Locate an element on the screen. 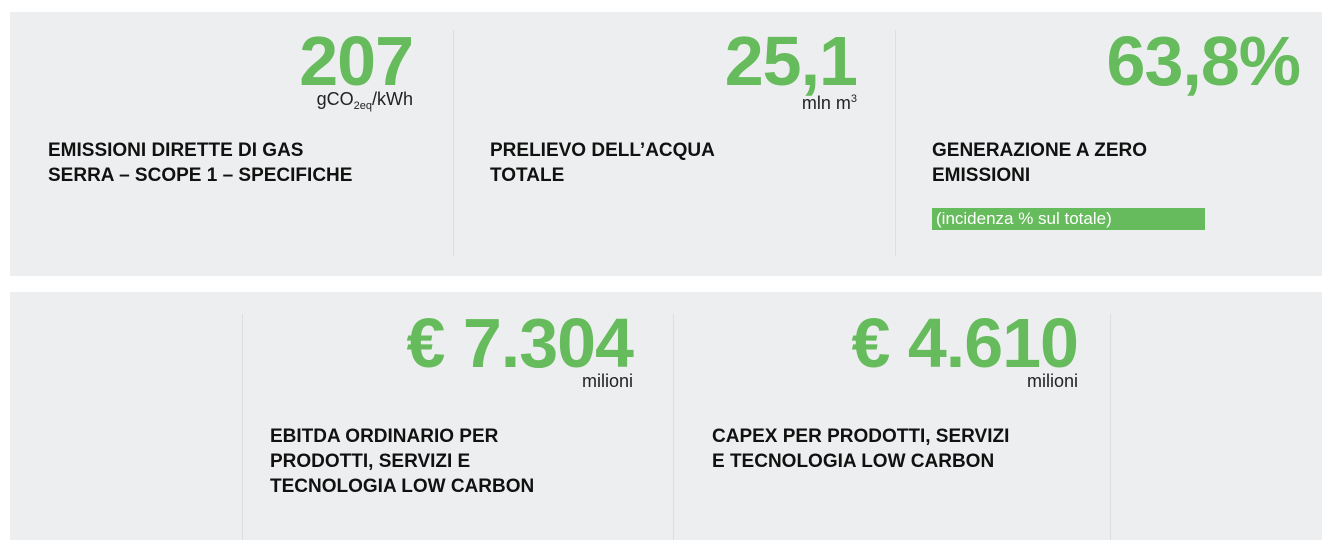  kpi-value: 25,1 is located at coordinates (791, 61).